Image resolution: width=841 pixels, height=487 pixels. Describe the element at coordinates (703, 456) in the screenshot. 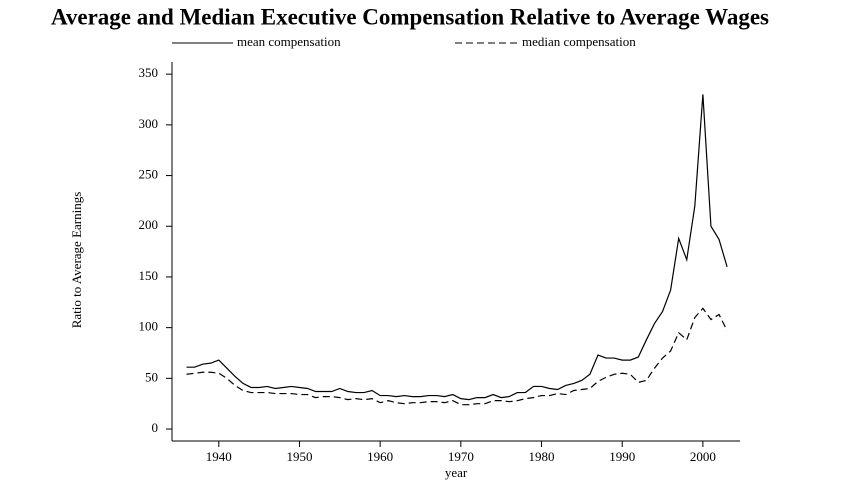

I see `x-tick-label: 2000` at that location.